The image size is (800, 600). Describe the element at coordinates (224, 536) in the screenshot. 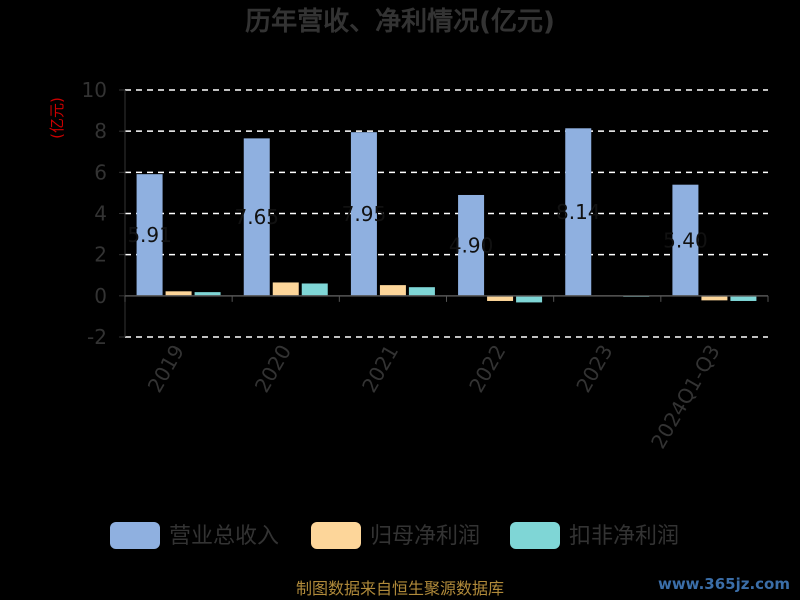

I see `legend-label: 营业总收入` at that location.